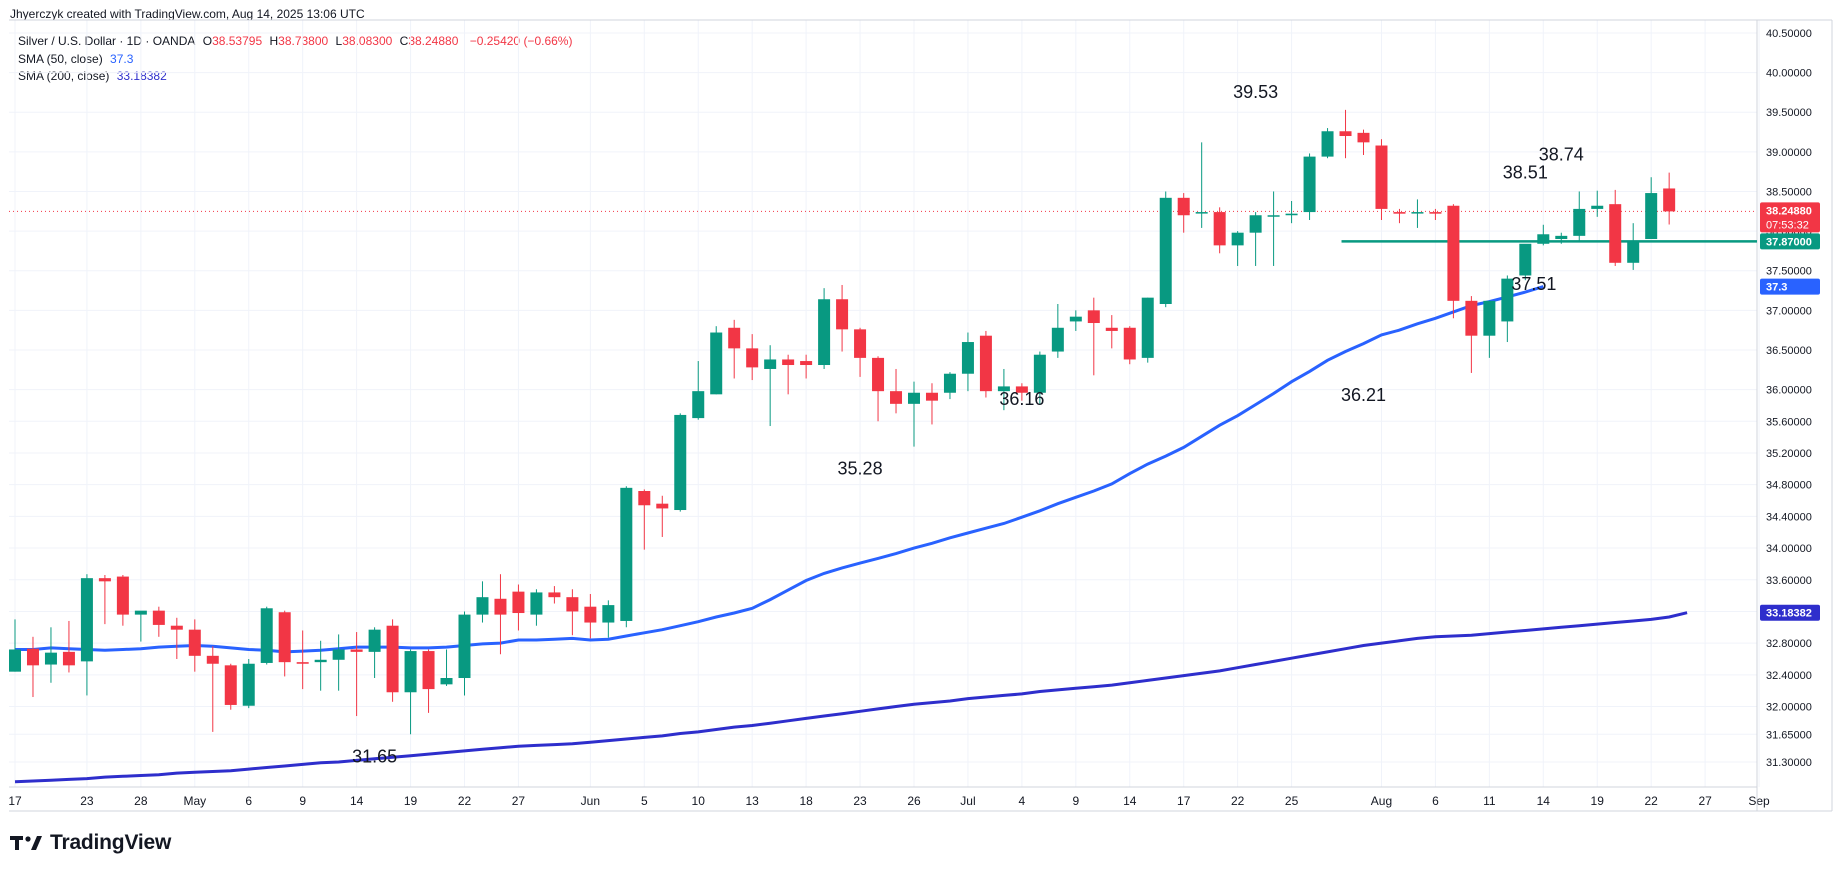  Describe the element at coordinates (1255, 92) in the screenshot. I see `price-annotation: 39.53` at that location.